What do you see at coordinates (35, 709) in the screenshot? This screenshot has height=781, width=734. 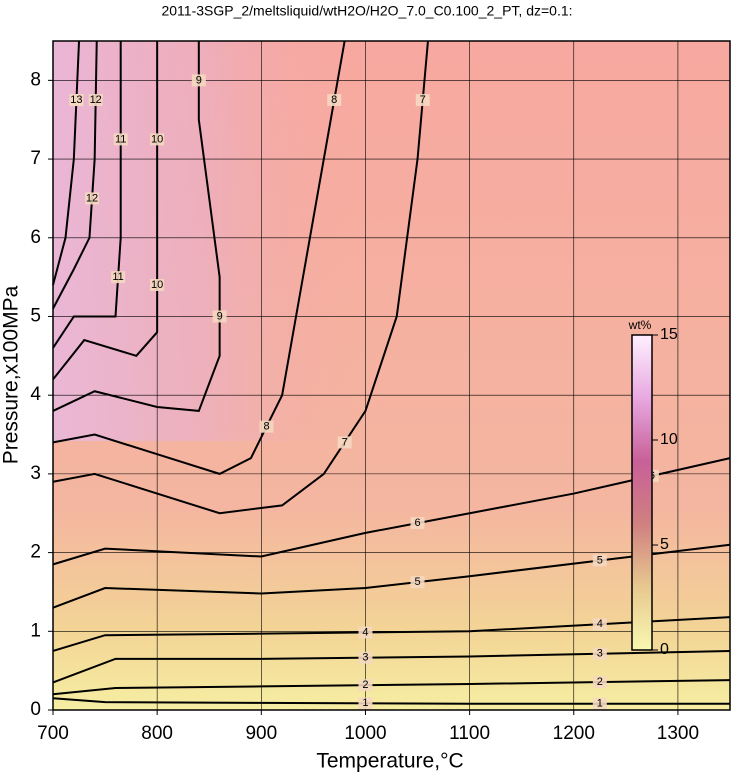 I see `y-tick-label: 0` at bounding box center [35, 709].